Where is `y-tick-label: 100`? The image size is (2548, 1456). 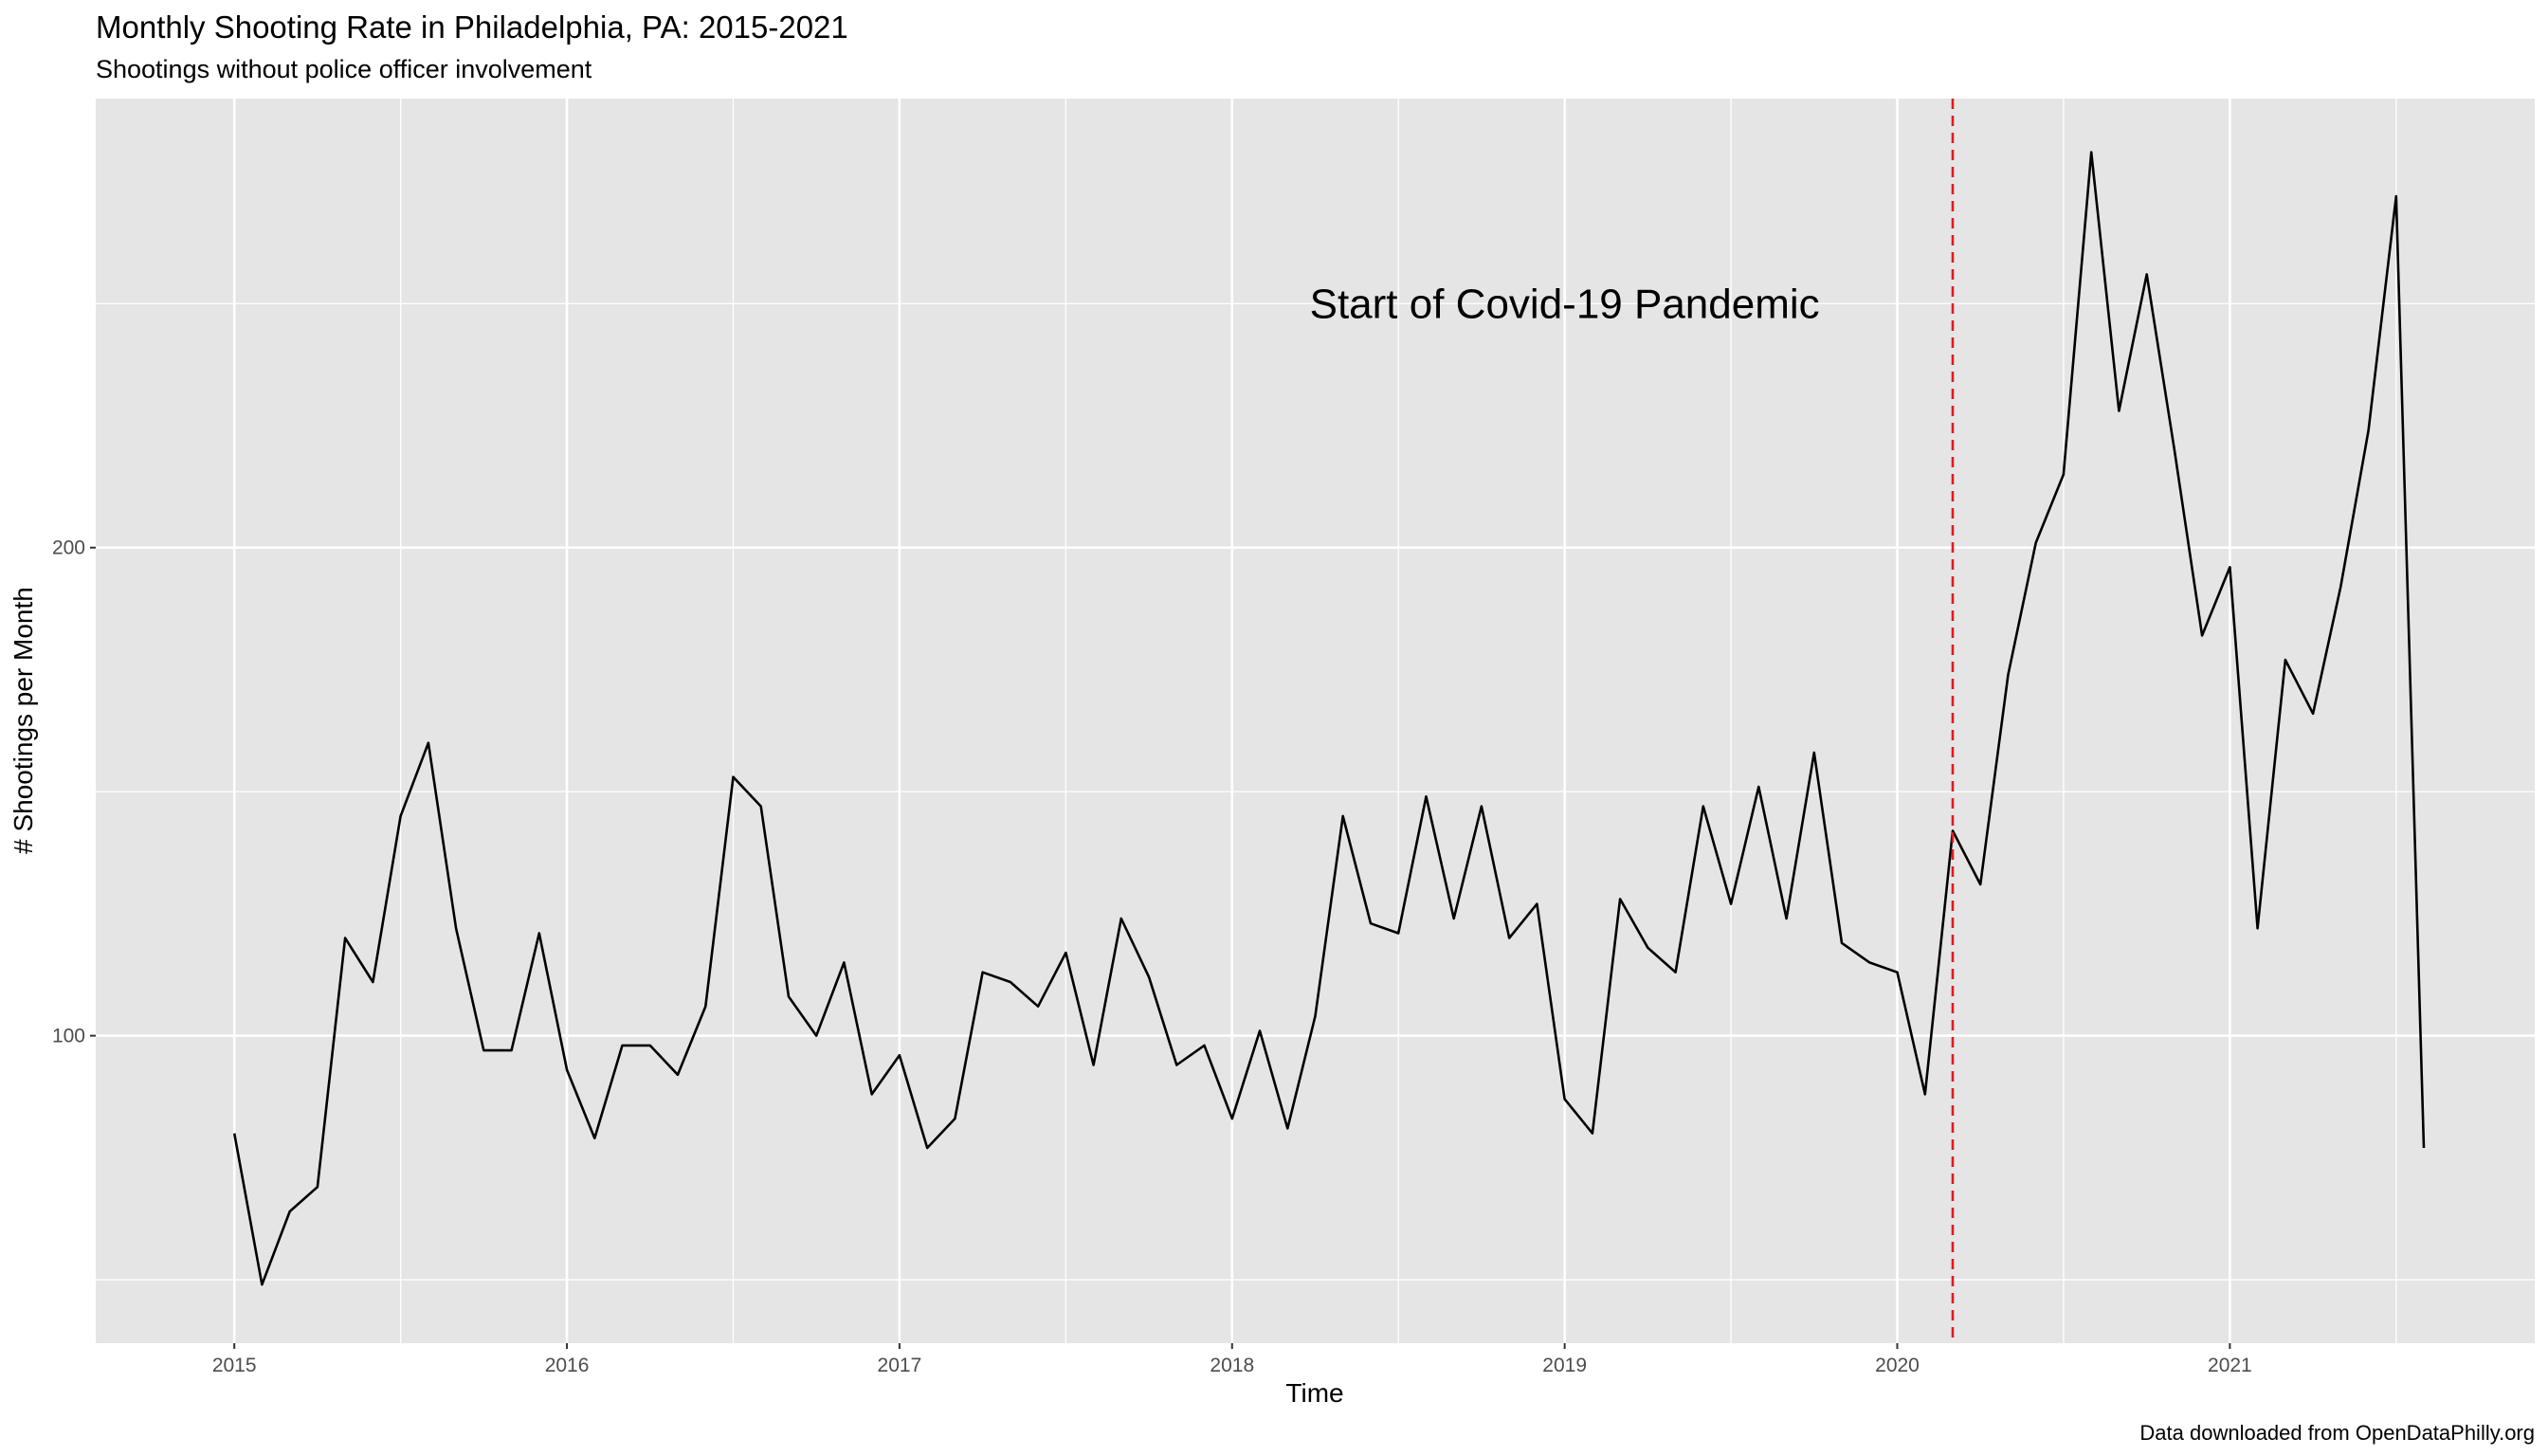 y-tick-label: 100 is located at coordinates (68, 1036).